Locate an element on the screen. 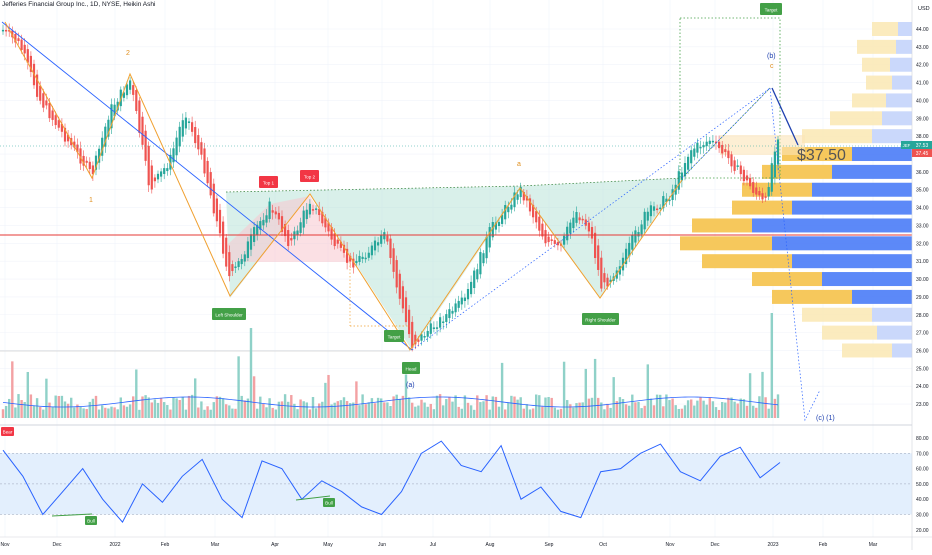  target-low-label: Target is located at coordinates (394, 337).